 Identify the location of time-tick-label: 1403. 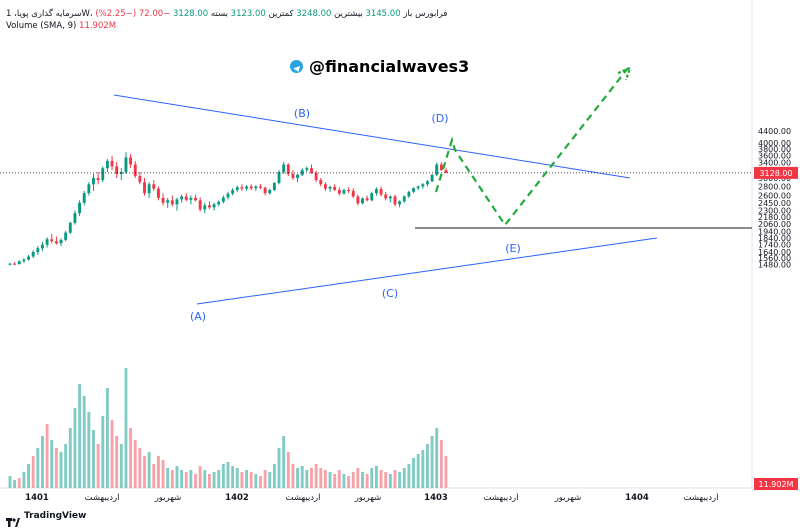
(436, 498).